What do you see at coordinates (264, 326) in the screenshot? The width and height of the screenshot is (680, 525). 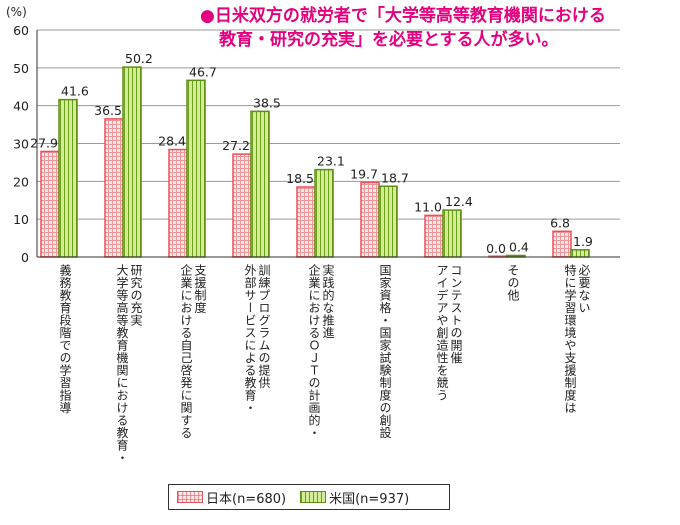 I see `x-category-label: 訓練プログラムの提供` at bounding box center [264, 326].